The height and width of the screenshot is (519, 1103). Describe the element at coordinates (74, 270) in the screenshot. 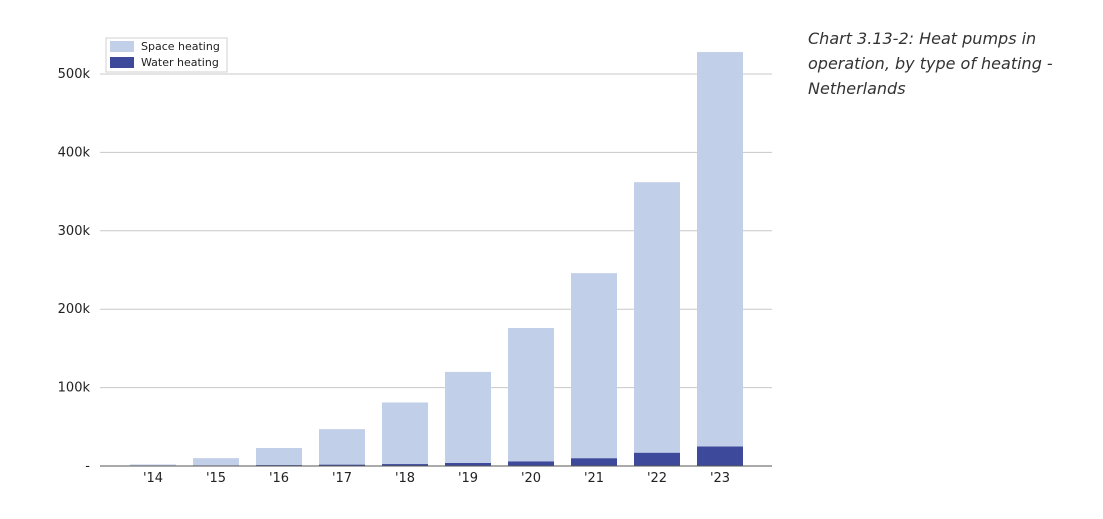

I see `y-axis-ticks: - 100k 200k 300k 400k 500k` at that location.